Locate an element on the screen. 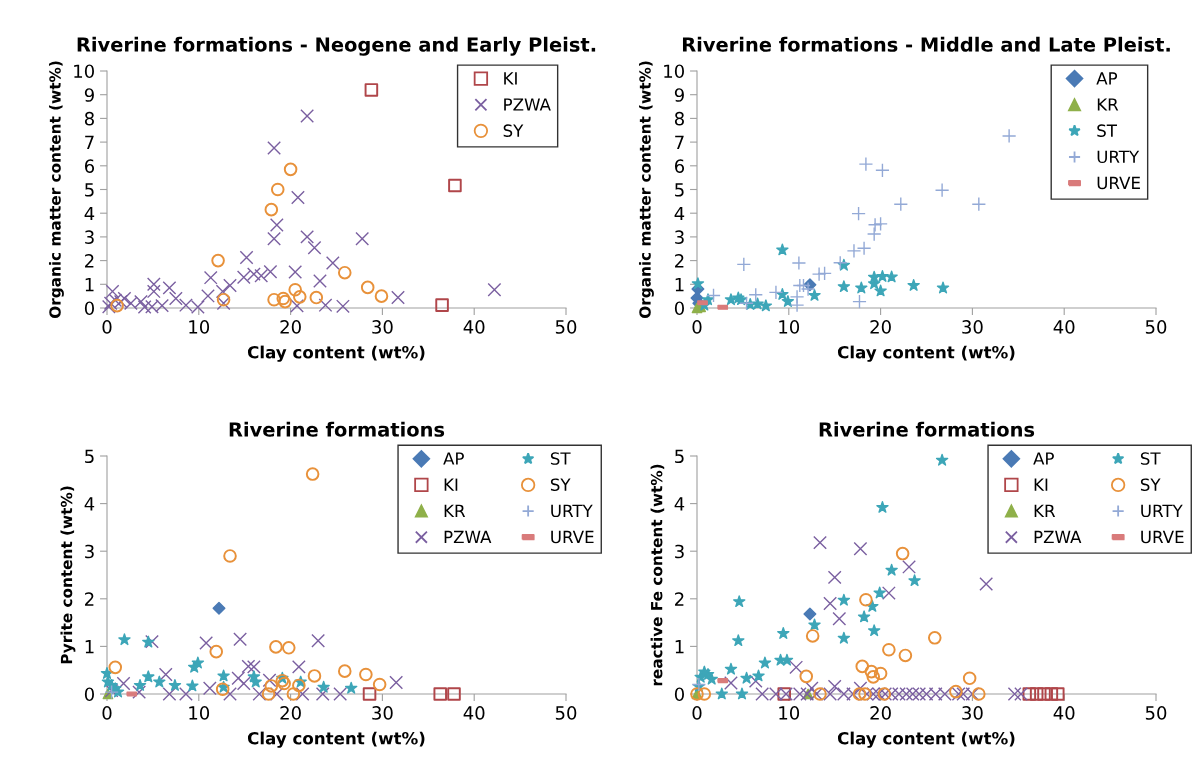 The height and width of the screenshot is (771, 1201). chart-title: Riverine formations - Neogene and Early Pleist. is located at coordinates (336, 46).